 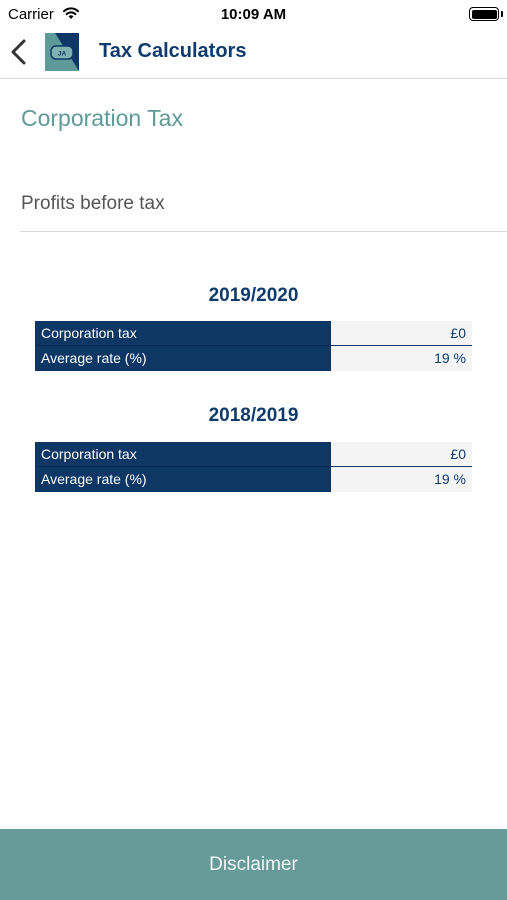 What do you see at coordinates (253, 53) in the screenshot?
I see `nav-bar: JA Tax Calculators` at bounding box center [253, 53].